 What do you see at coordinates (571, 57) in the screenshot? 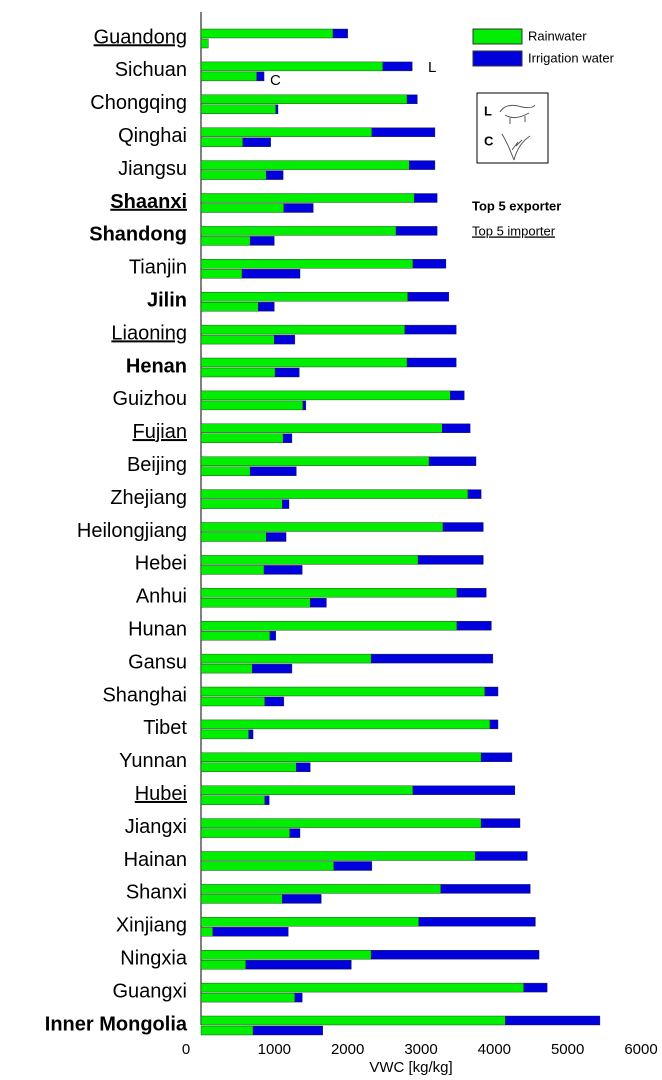
I see `legend-label: Irrigation water` at bounding box center [571, 57].